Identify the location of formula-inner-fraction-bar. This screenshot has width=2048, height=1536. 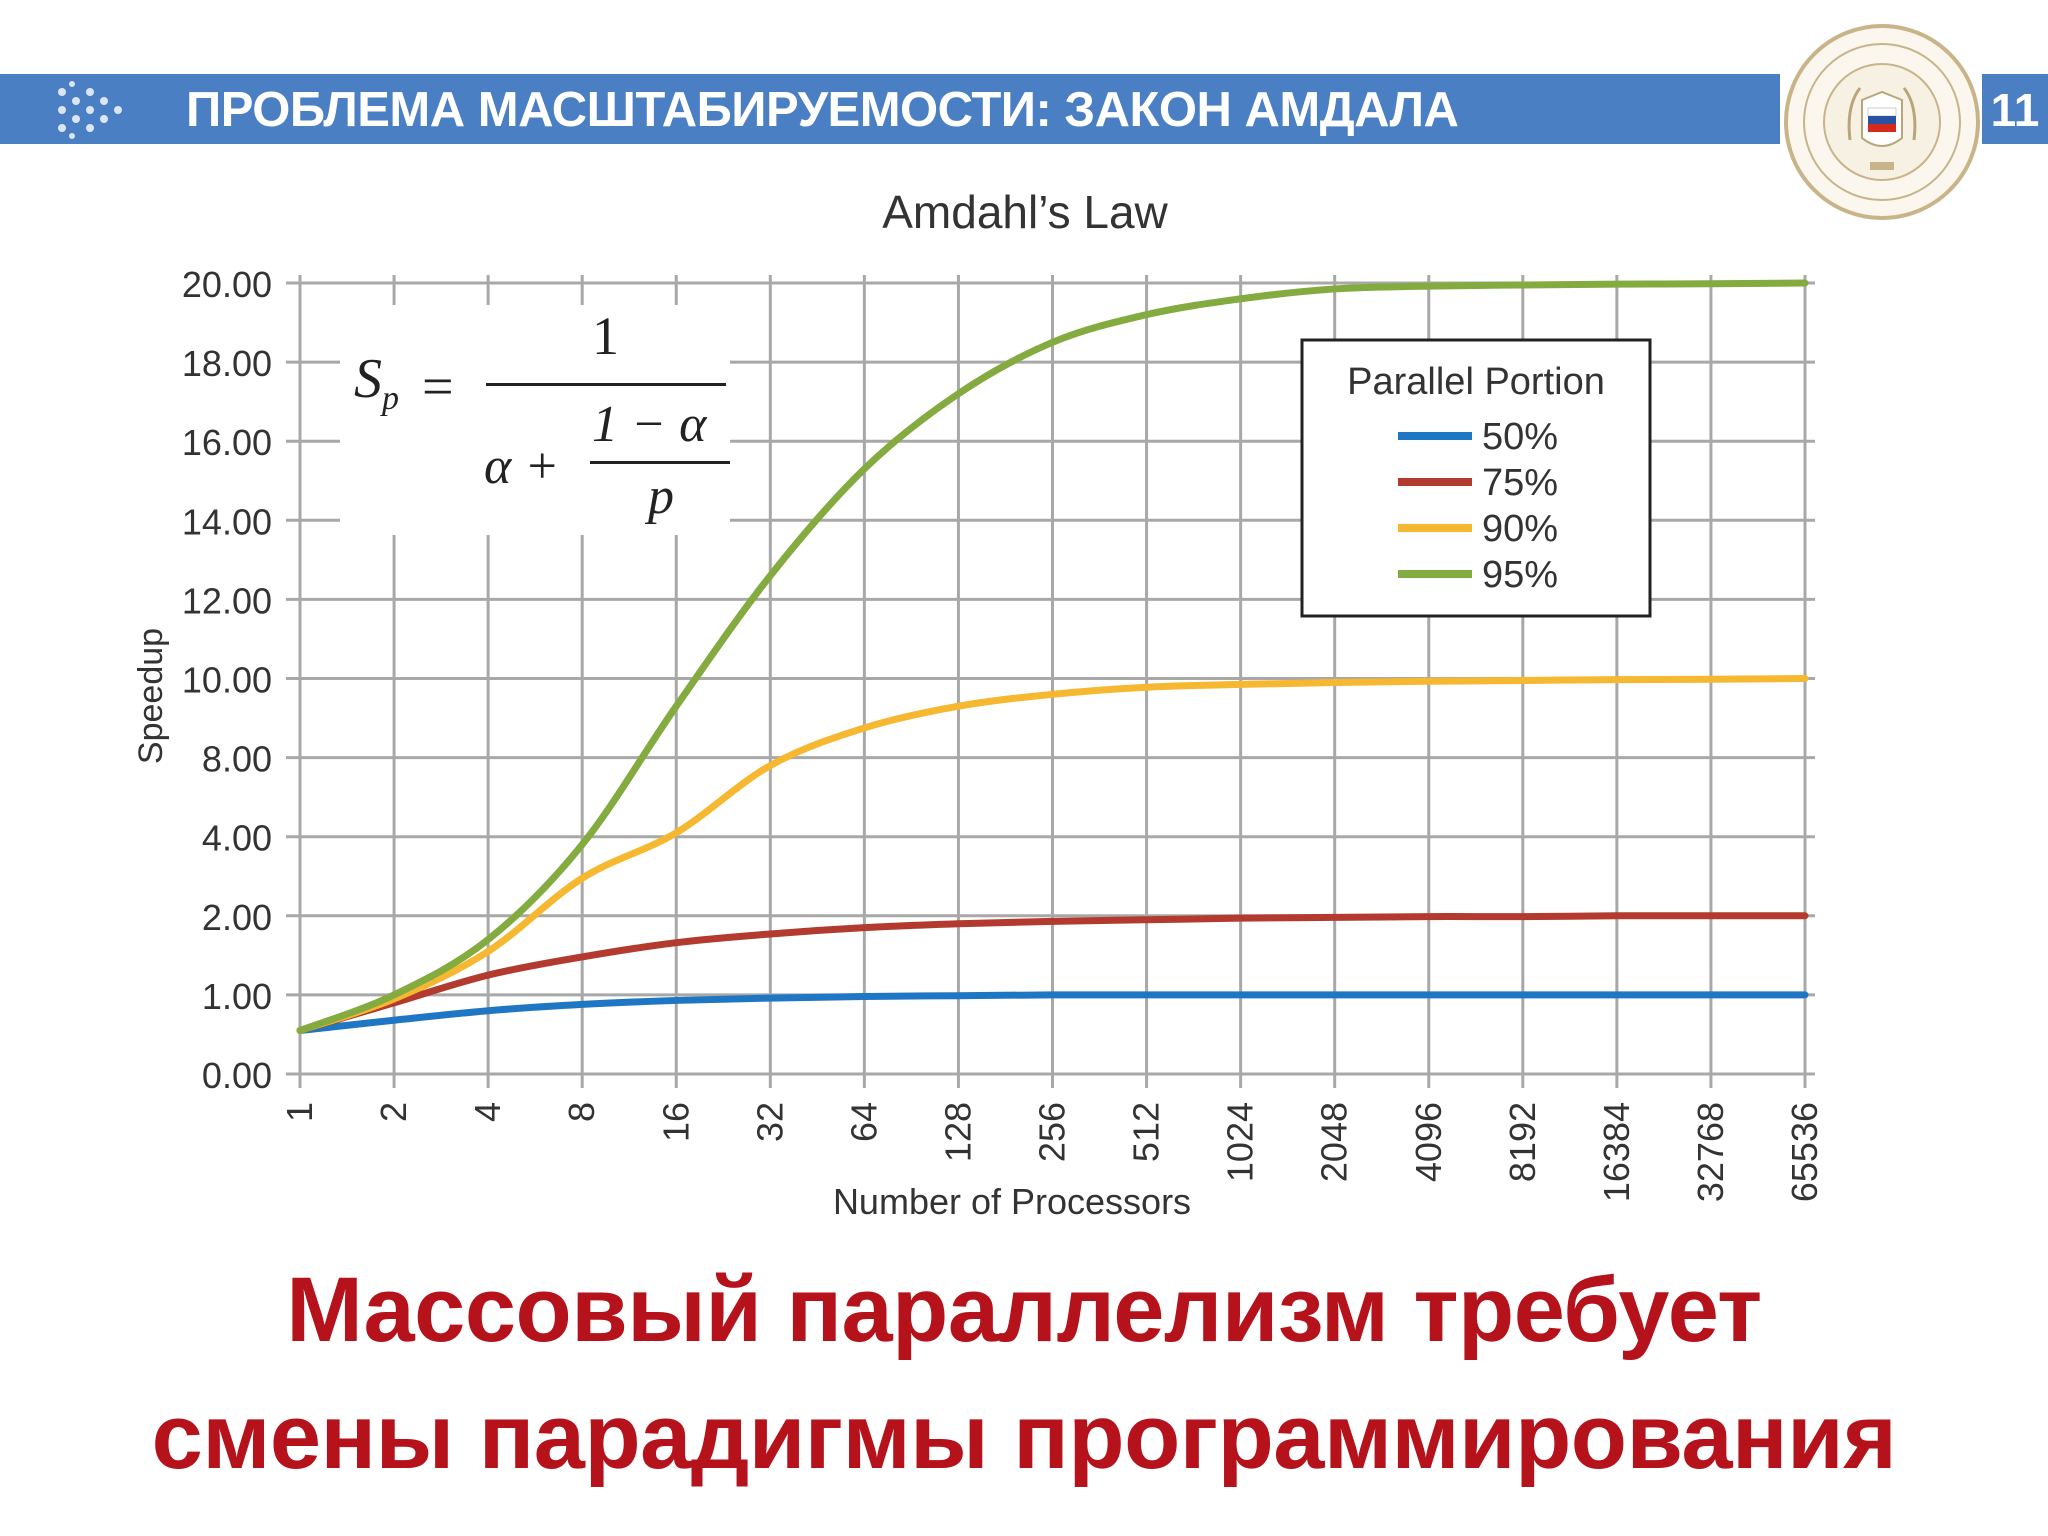
(660, 462).